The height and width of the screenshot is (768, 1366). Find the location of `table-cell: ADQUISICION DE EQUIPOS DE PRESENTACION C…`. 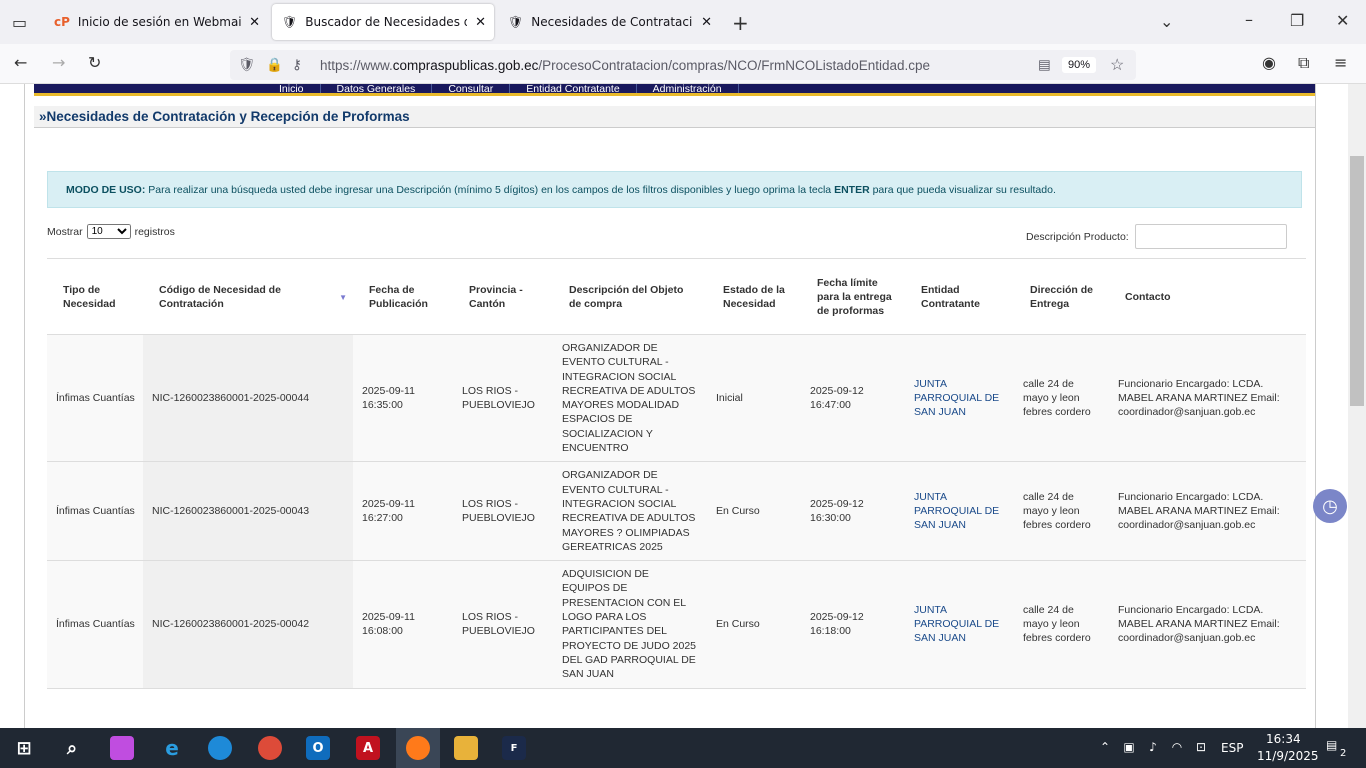

table-cell: ADQUISICION DE EQUIPOS DE PRESENTACION C… is located at coordinates (630, 624).